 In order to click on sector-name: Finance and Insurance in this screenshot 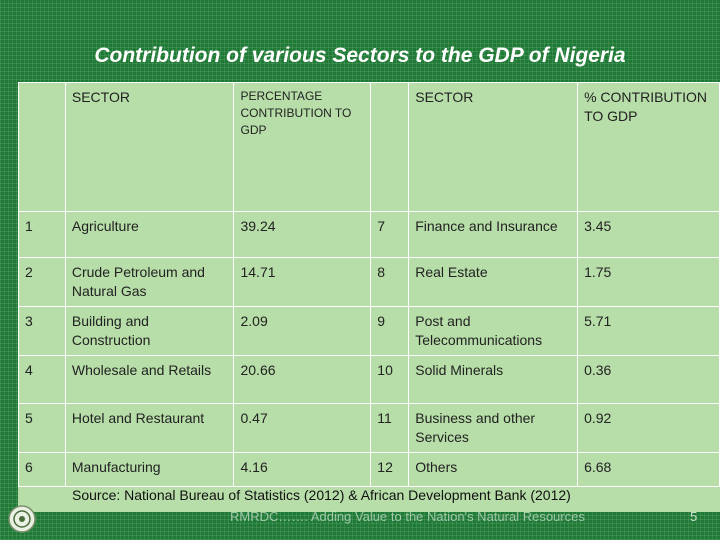, I will do `click(493, 234)`.